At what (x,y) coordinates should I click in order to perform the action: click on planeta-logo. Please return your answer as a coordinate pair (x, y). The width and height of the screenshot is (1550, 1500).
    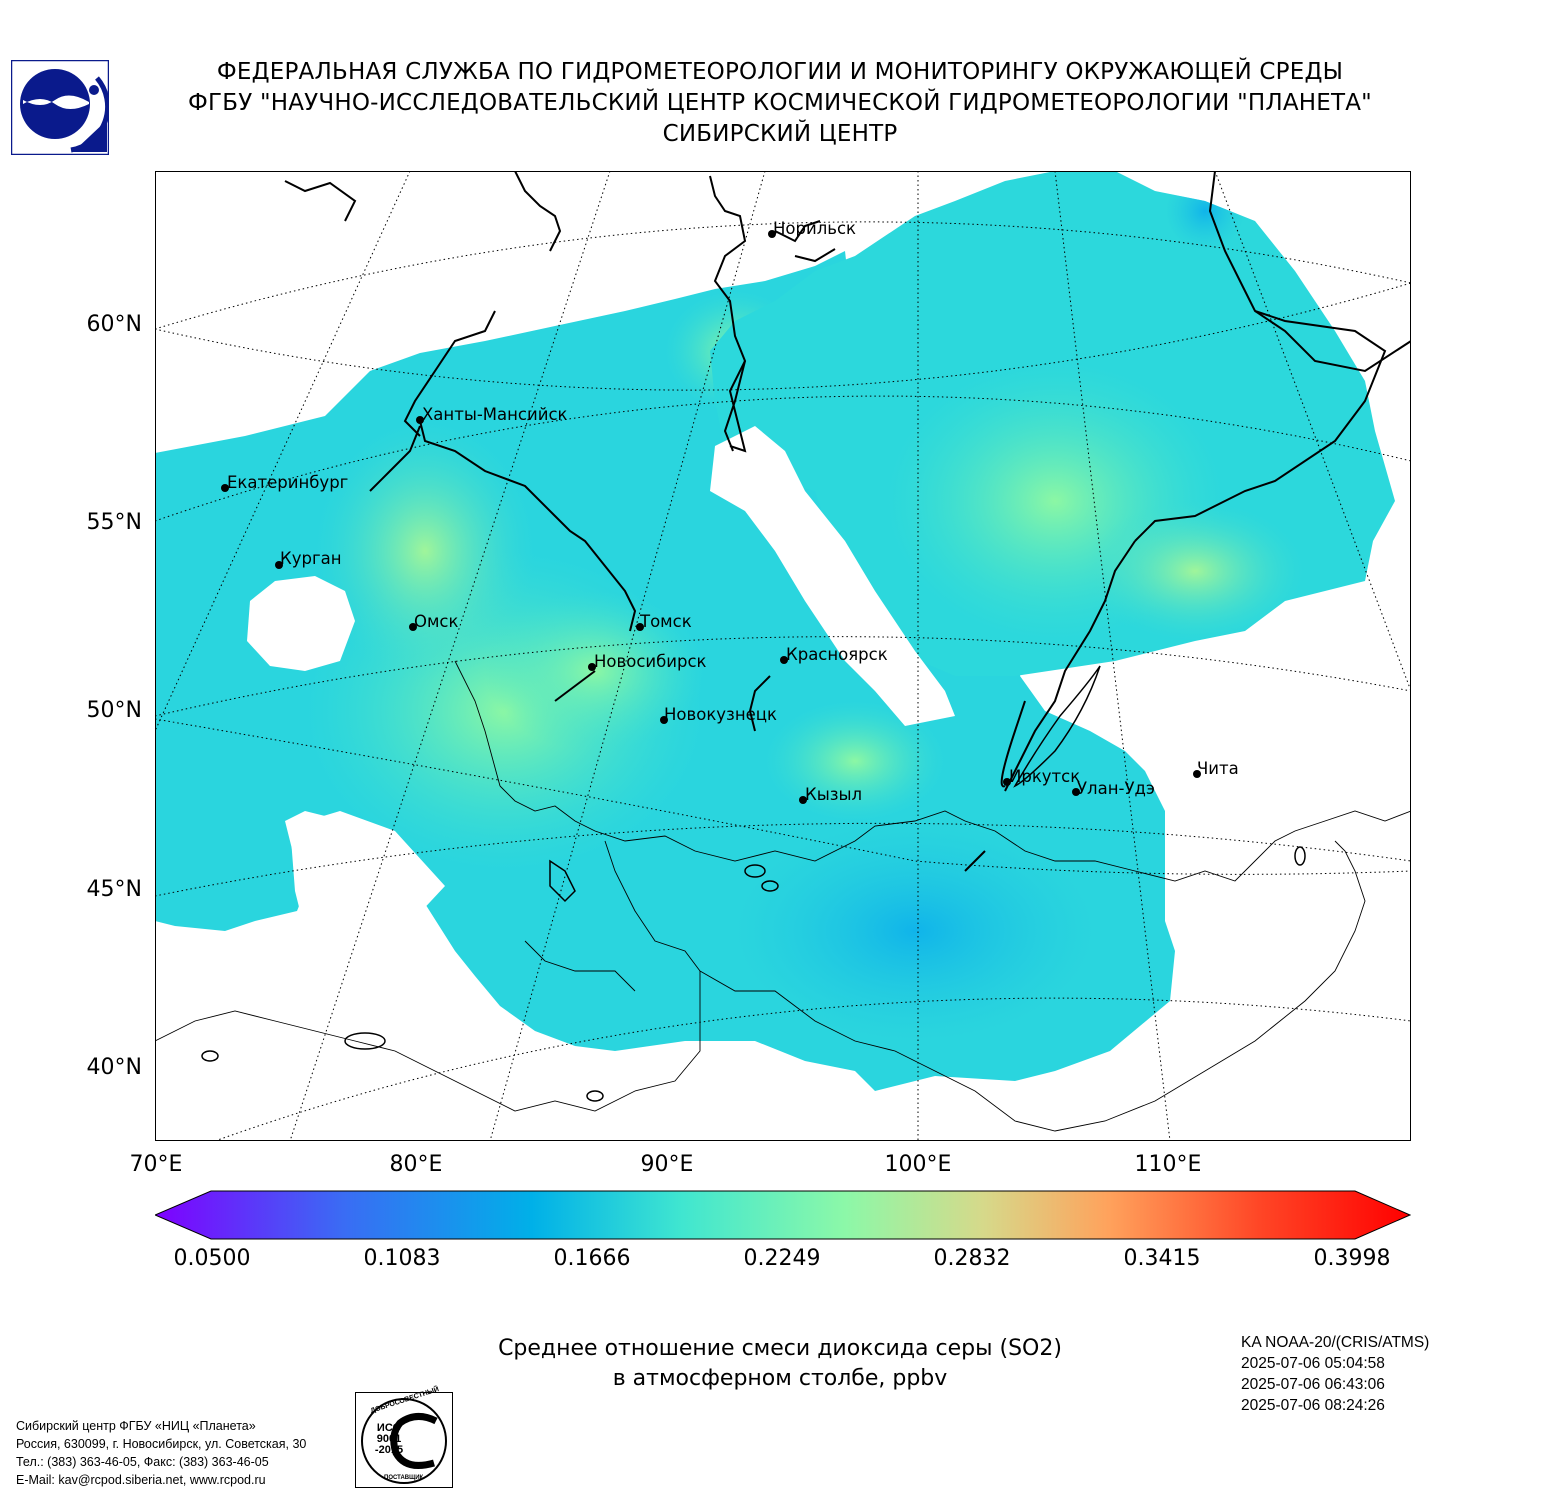
    Looking at the image, I should click on (60, 107).